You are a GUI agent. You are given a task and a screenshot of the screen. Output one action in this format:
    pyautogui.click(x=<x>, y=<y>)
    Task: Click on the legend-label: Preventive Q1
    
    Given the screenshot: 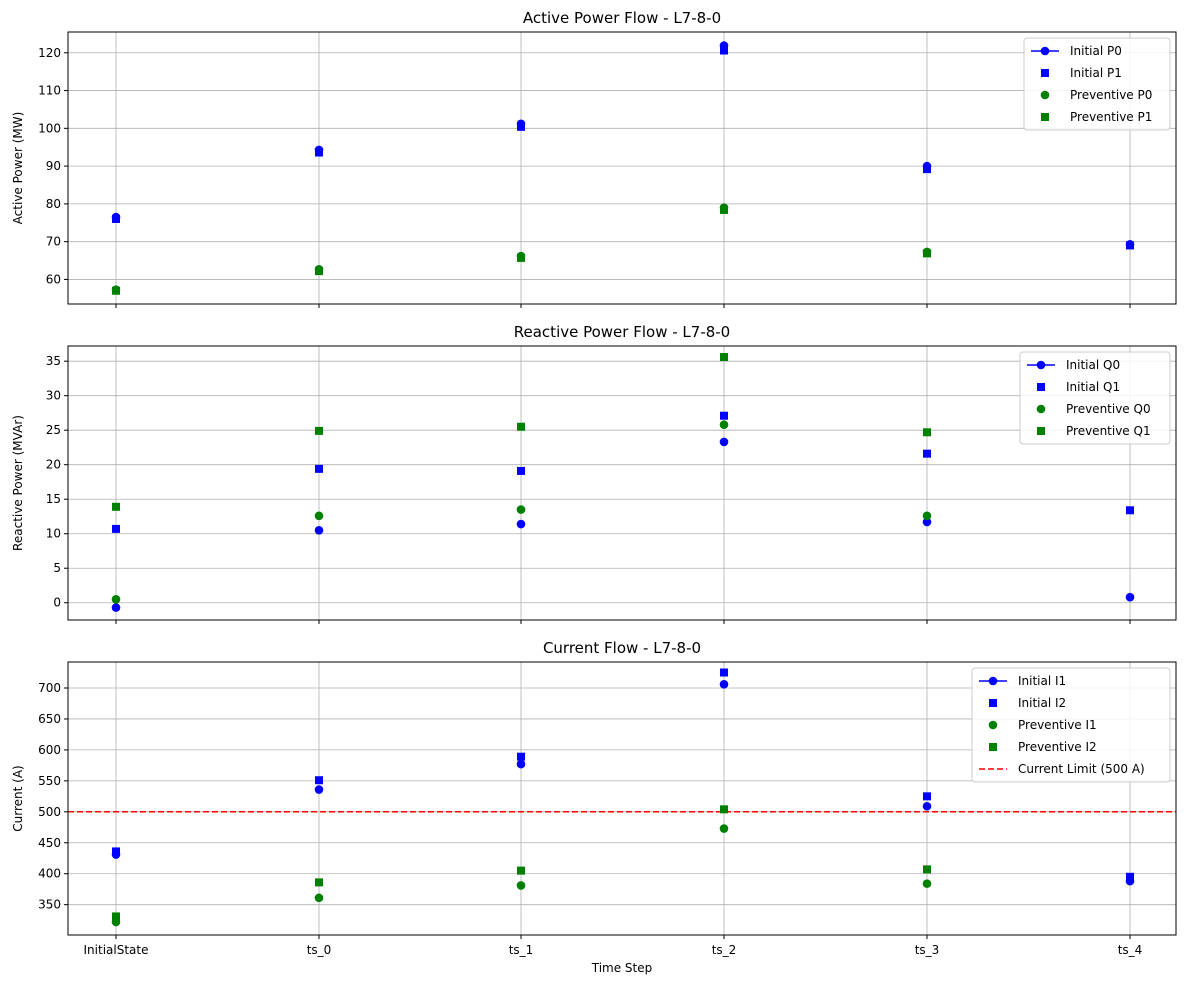 What is the action you would take?
    pyautogui.click(x=1108, y=431)
    